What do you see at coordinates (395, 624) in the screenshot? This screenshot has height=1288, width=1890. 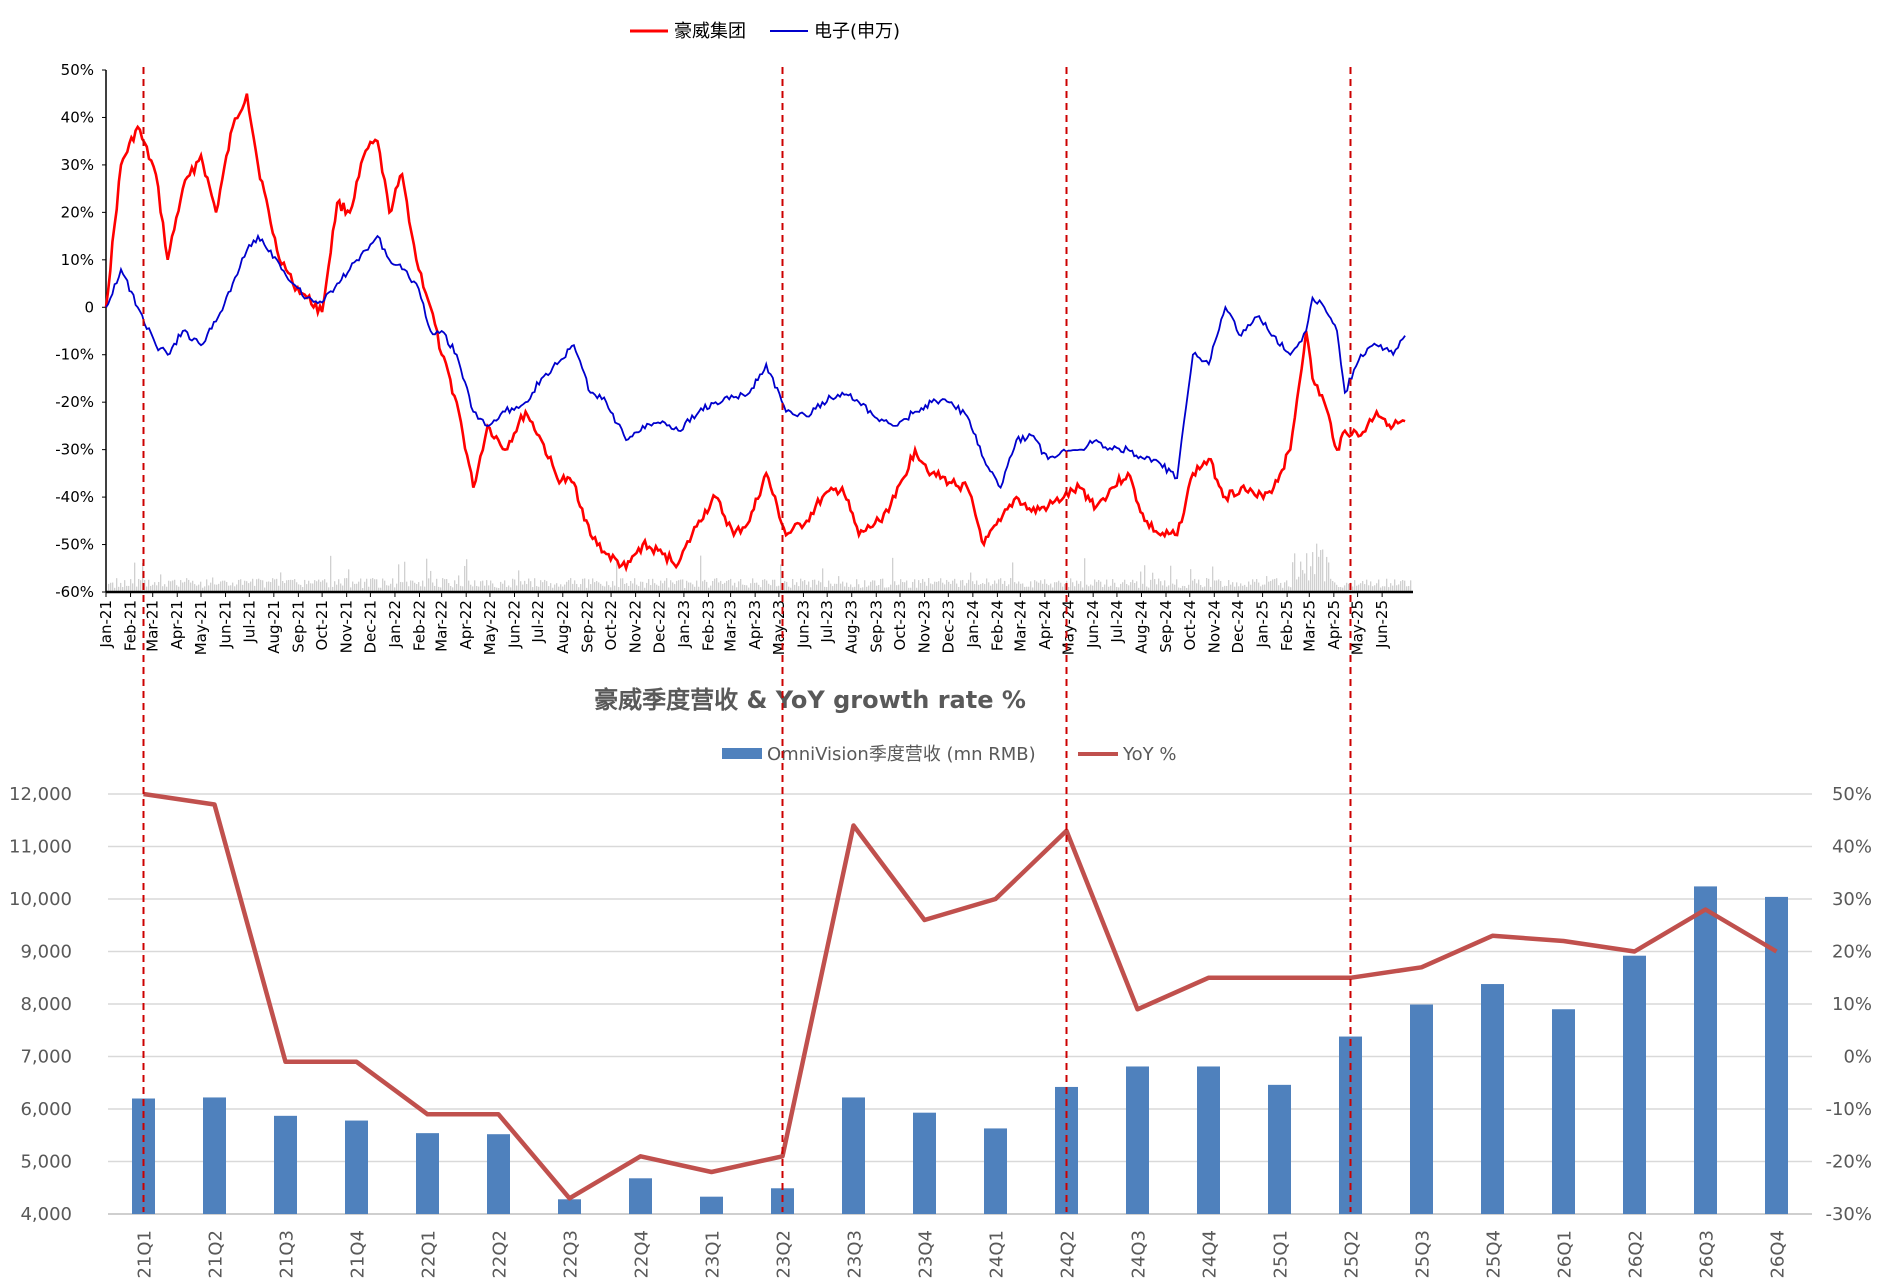 I see `top-x-tick-label: Jan-22` at bounding box center [395, 624].